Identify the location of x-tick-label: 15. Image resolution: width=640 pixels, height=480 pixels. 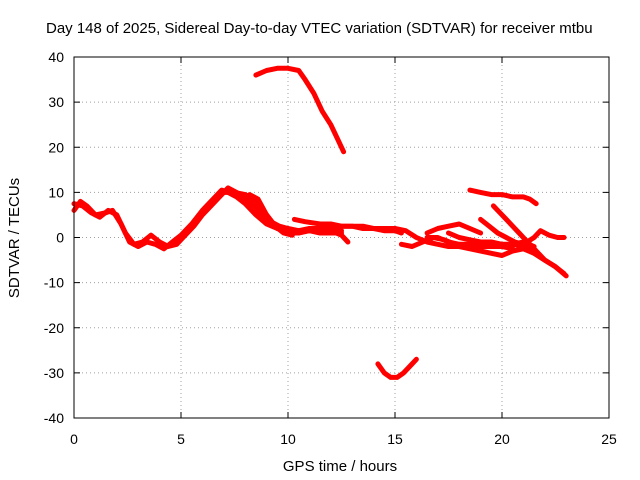
(395, 439).